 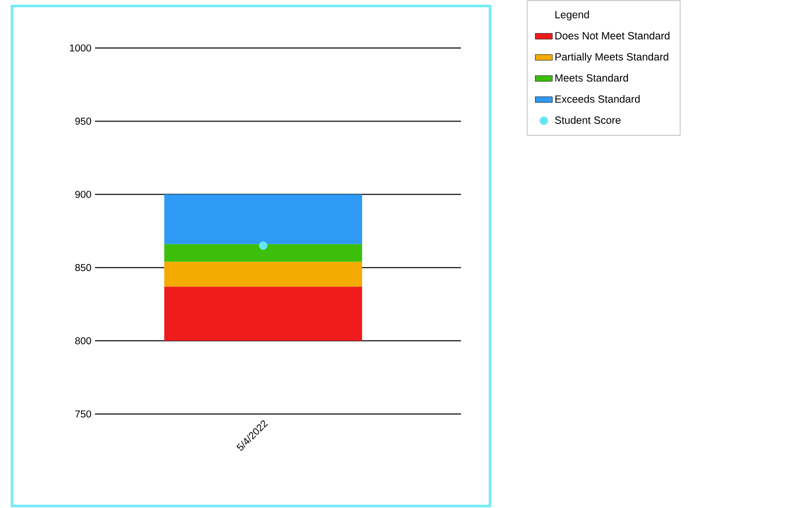 I want to click on y-tick-label: 1000, so click(x=81, y=48).